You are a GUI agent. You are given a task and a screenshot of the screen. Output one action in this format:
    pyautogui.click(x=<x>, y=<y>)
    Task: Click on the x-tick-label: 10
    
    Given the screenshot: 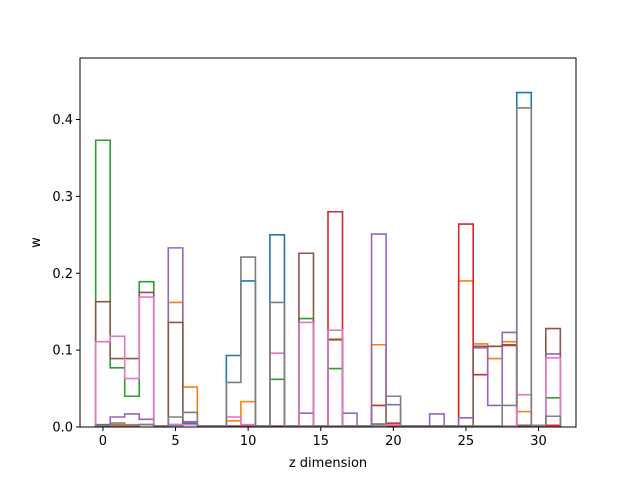 What is the action you would take?
    pyautogui.click(x=248, y=441)
    